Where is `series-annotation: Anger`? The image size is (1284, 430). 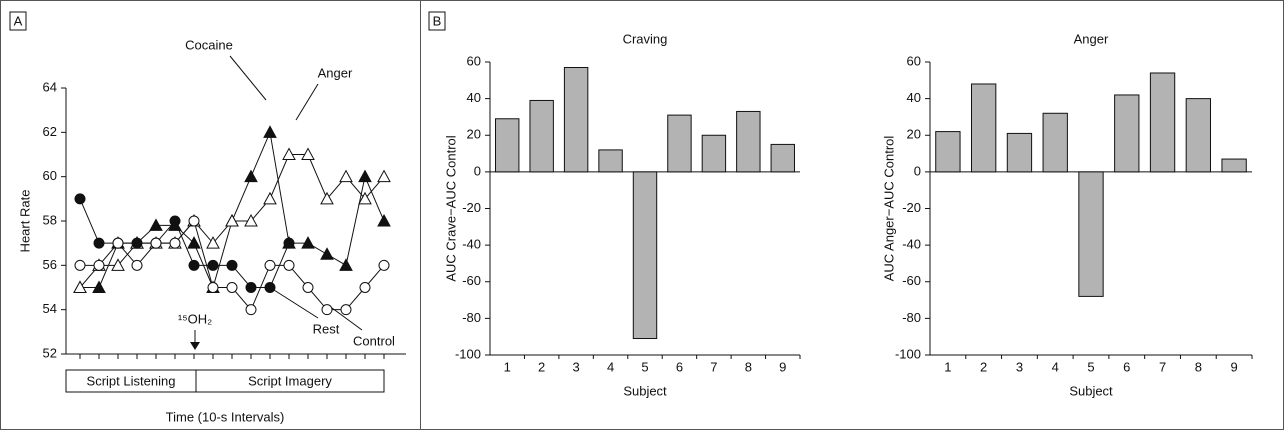
series-annotation: Anger is located at coordinates (335, 72).